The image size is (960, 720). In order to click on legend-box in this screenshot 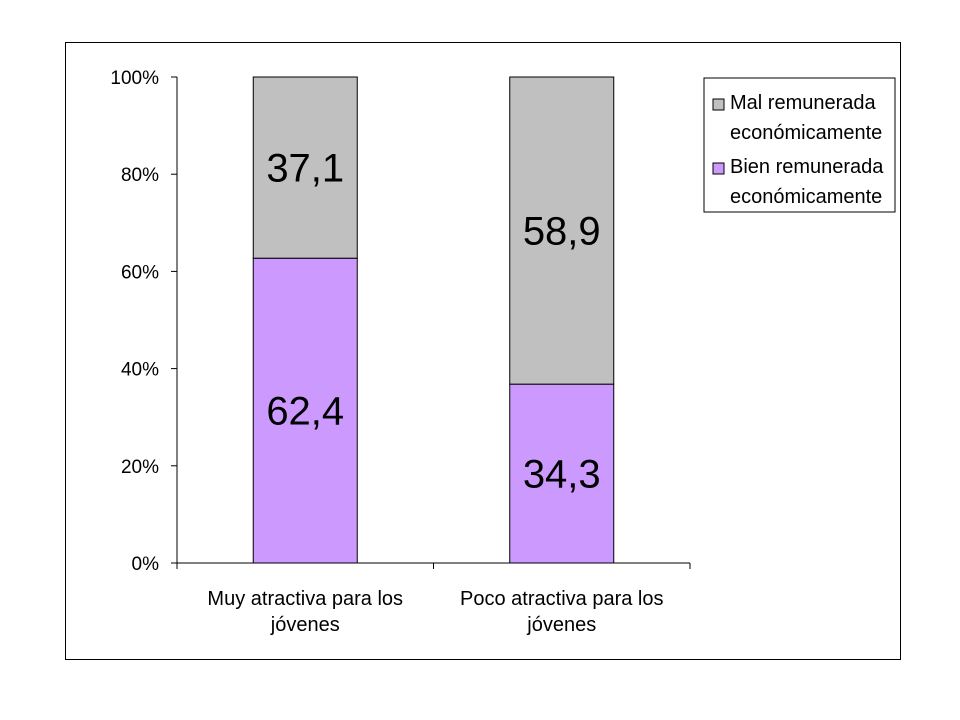, I will do `click(799, 145)`.